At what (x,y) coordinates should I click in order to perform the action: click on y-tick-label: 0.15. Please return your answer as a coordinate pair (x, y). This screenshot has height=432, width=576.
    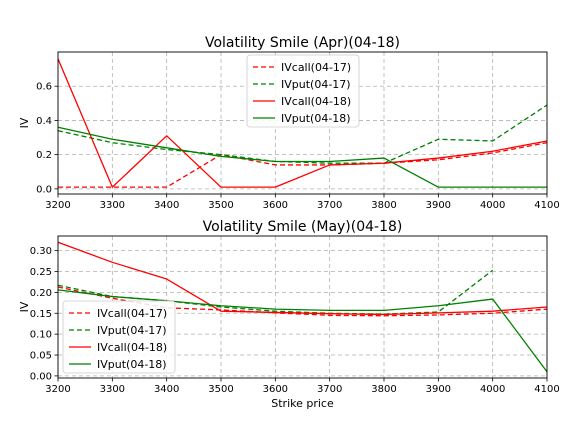
    Looking at the image, I should click on (41, 314).